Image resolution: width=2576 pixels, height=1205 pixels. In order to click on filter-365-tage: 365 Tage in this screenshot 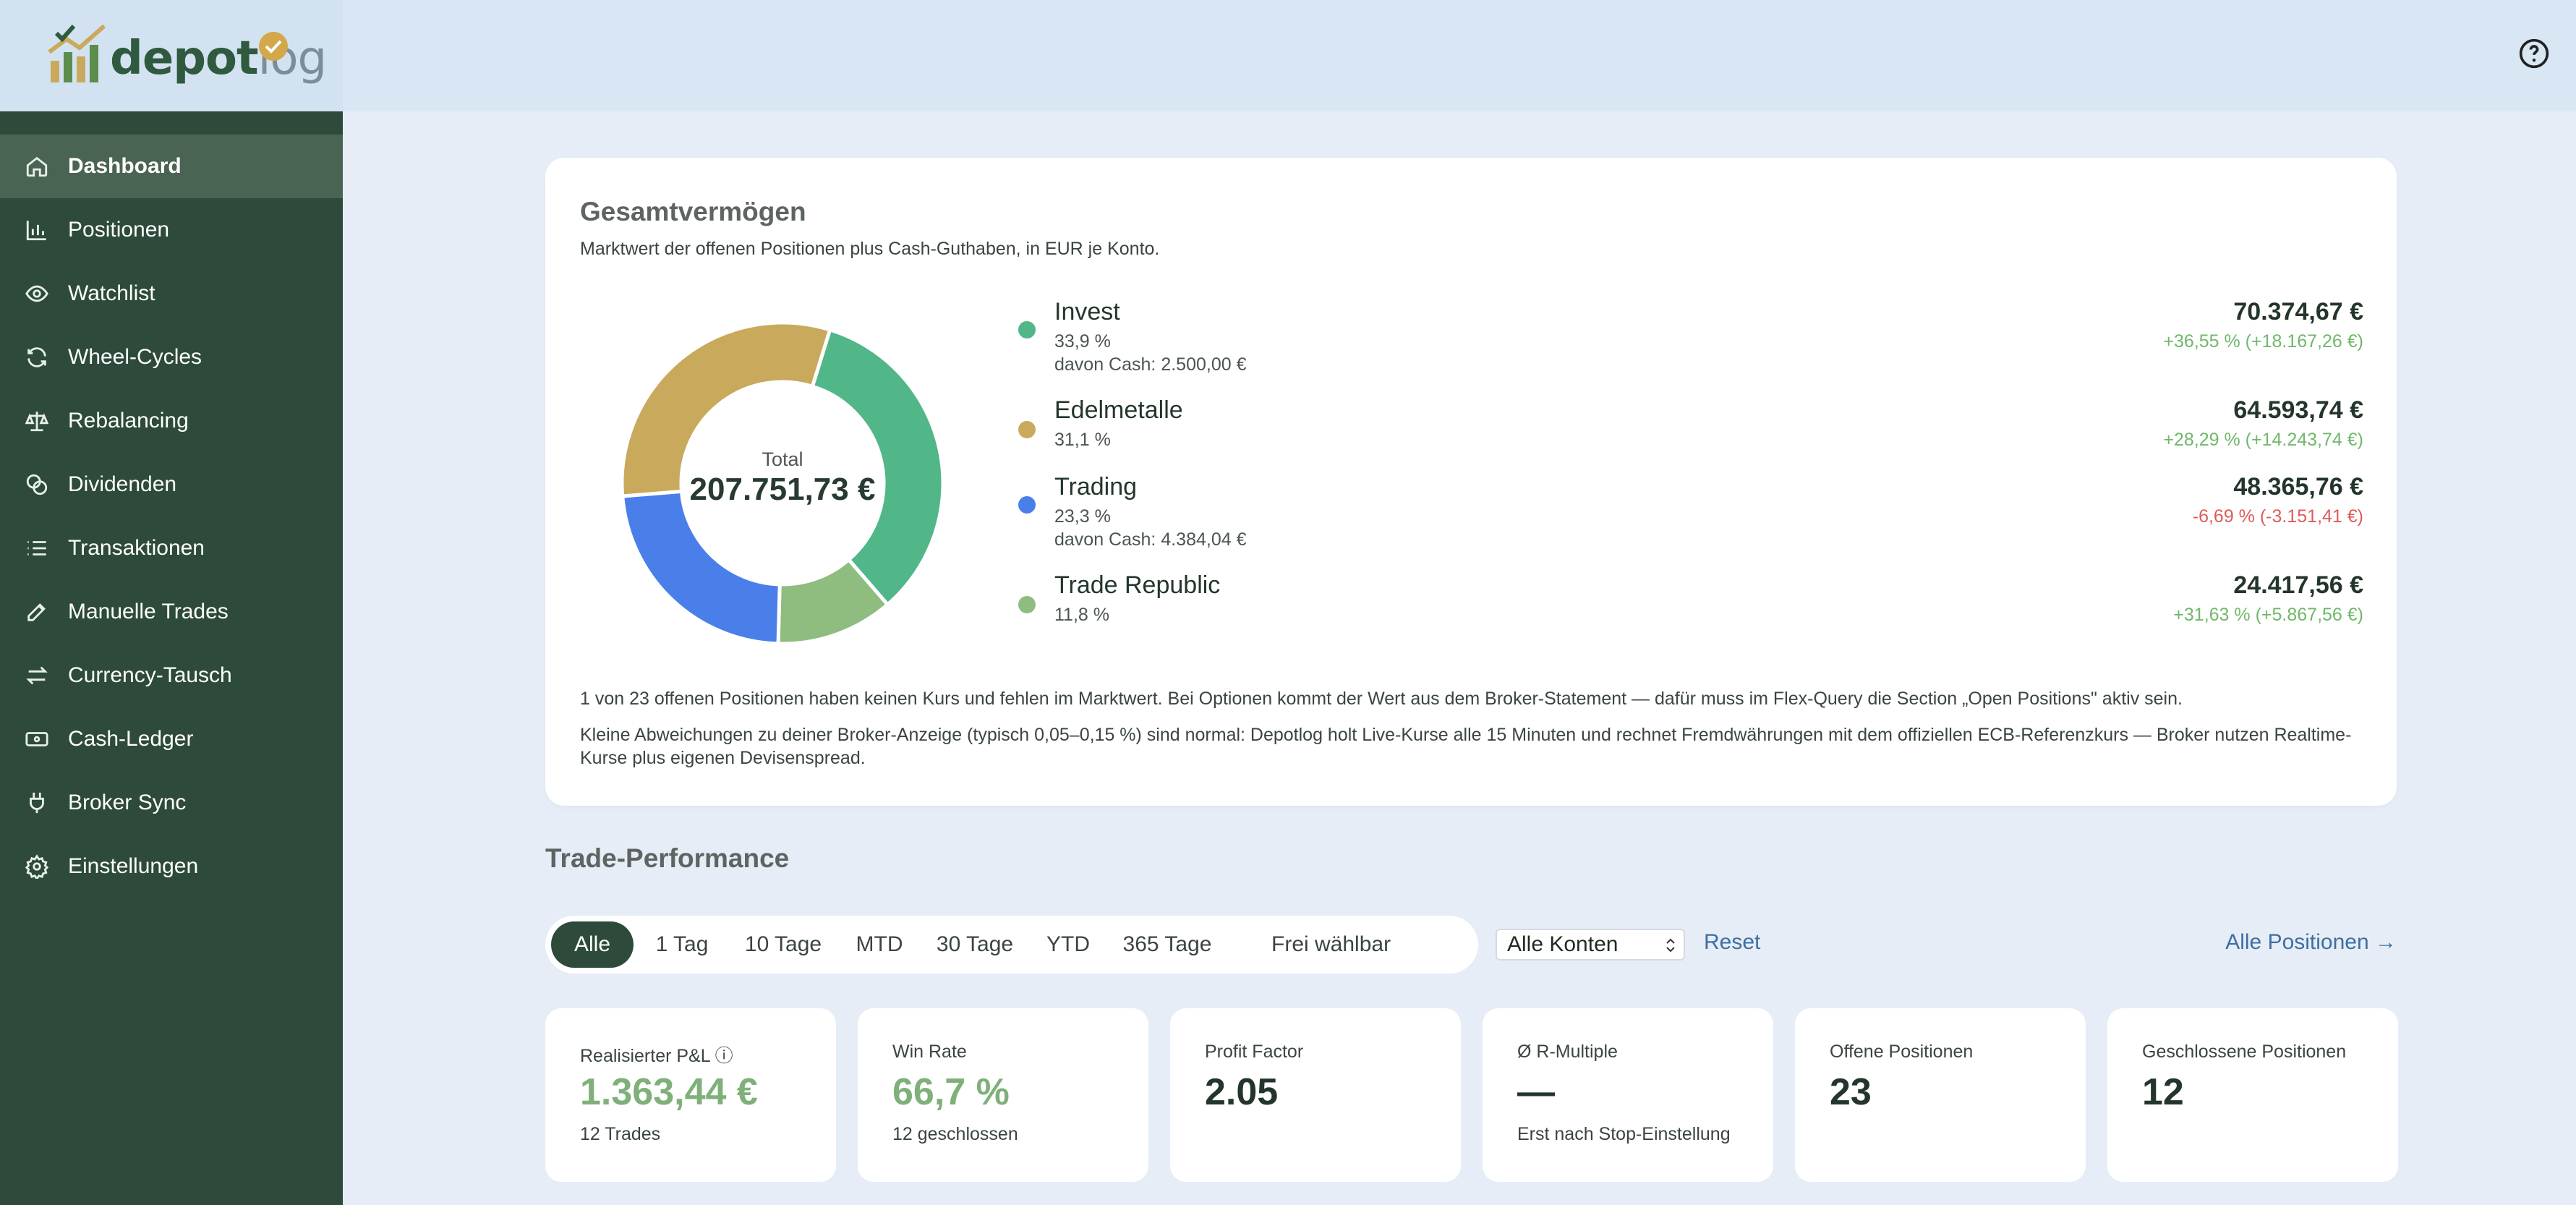, I will do `click(1167, 944)`.